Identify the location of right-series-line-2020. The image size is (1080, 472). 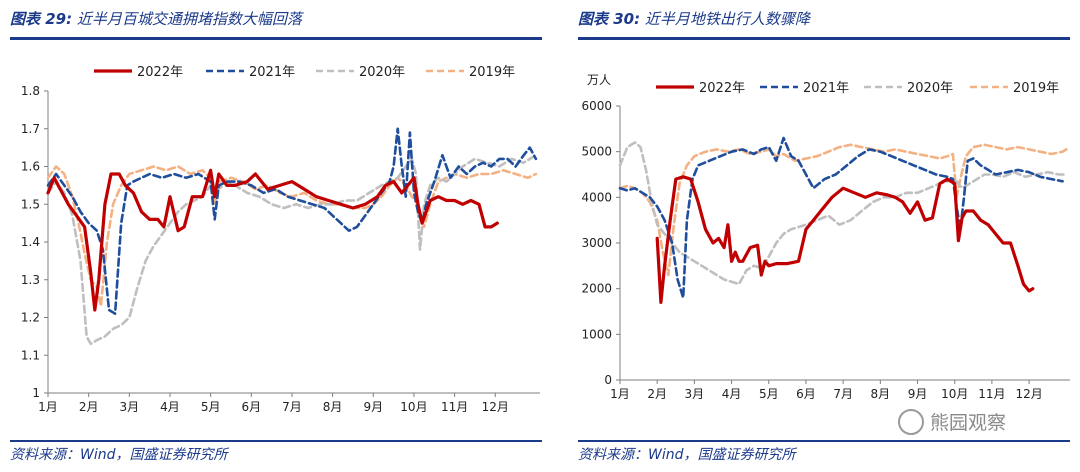
(843, 213).